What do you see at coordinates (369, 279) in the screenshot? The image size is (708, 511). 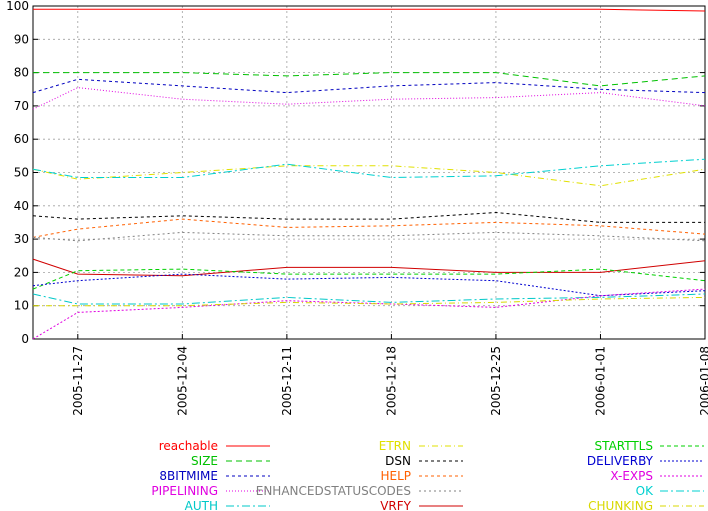 I see `series-line-starttls` at bounding box center [369, 279].